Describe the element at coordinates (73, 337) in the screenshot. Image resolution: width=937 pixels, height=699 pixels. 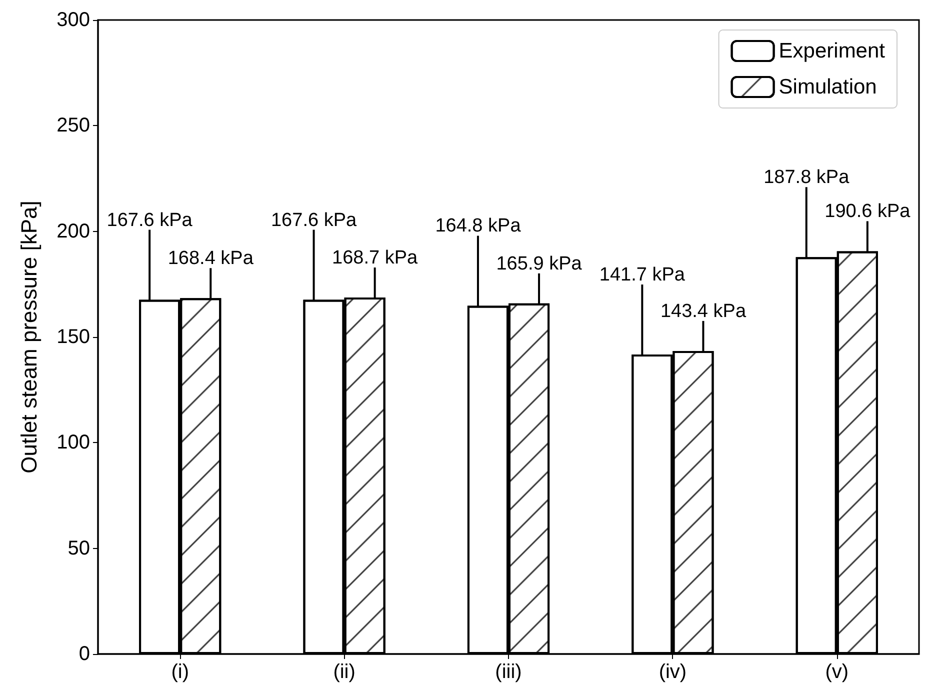
I see `y-tick-label: 150` at that location.